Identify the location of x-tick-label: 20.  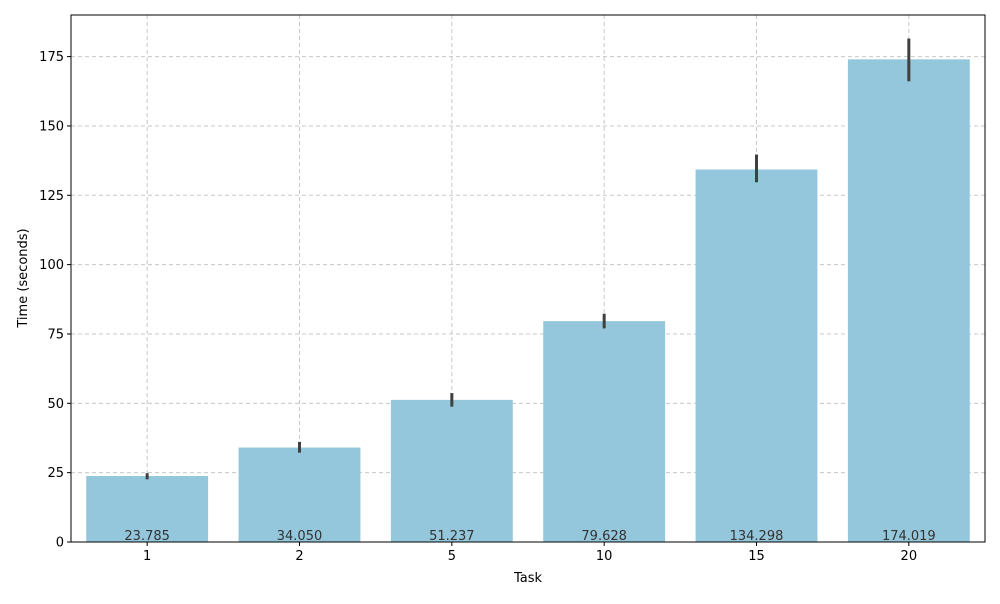
(909, 556).